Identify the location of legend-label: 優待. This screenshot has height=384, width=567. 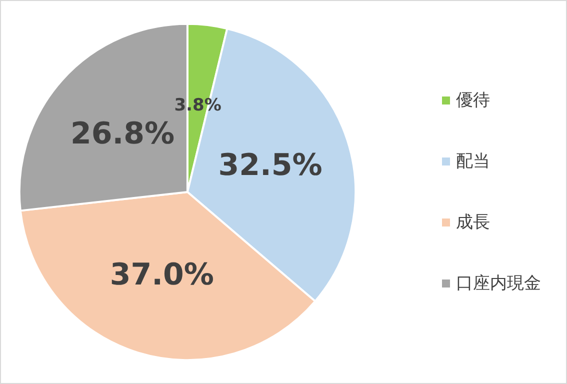
(473, 100).